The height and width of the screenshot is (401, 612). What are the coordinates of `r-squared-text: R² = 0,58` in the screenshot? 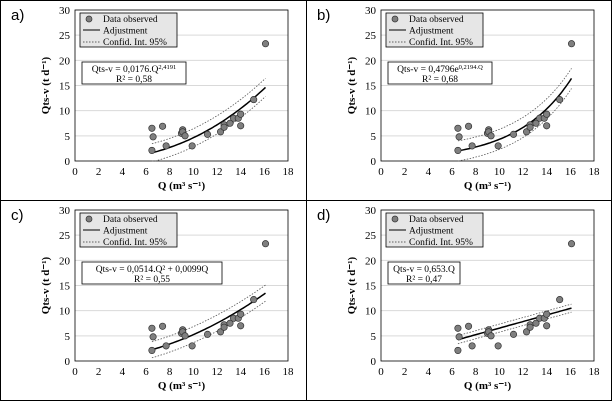 It's located at (134, 80).